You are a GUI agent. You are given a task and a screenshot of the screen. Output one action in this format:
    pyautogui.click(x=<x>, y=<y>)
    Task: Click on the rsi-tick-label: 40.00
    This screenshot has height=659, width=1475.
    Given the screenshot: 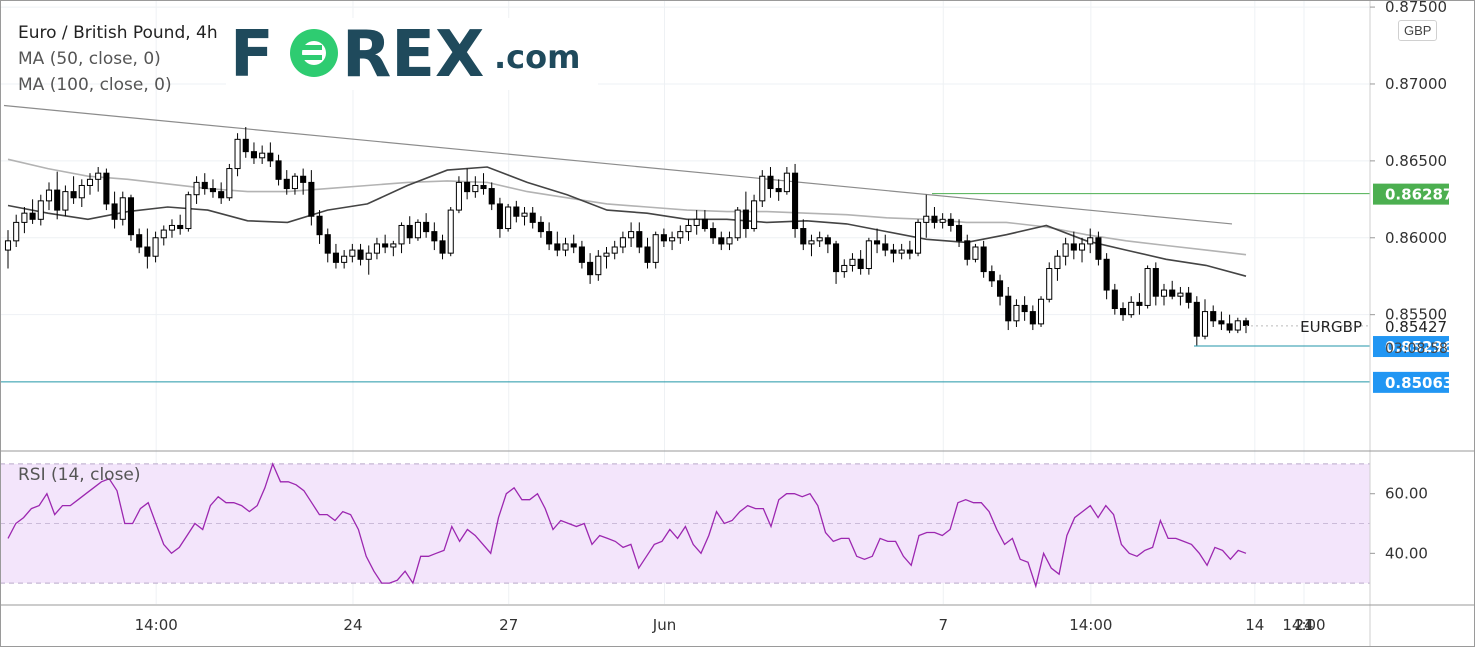 What is the action you would take?
    pyautogui.click(x=1406, y=553)
    